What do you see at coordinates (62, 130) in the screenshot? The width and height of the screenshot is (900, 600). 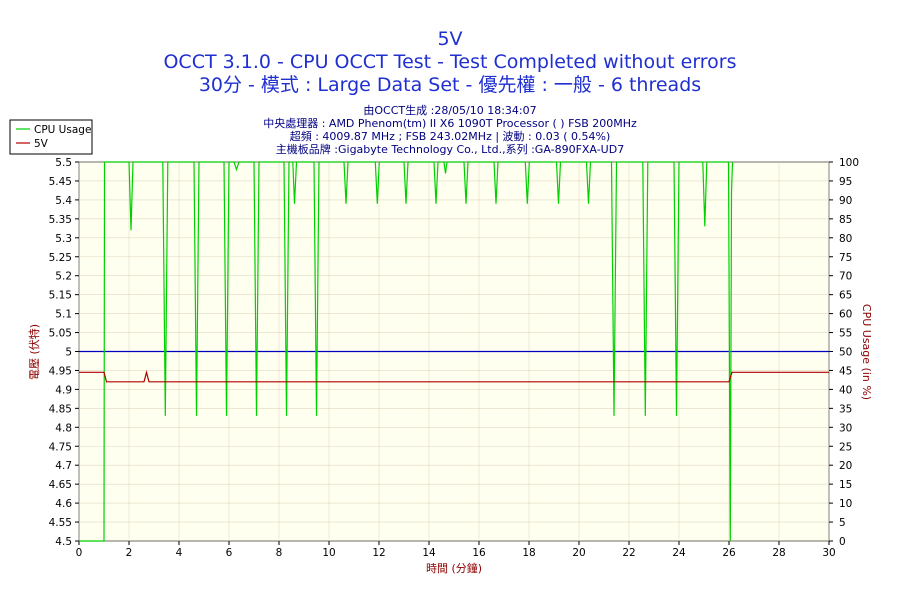 I see `legend-label-cpu-usage: CPU Usage` at bounding box center [62, 130].